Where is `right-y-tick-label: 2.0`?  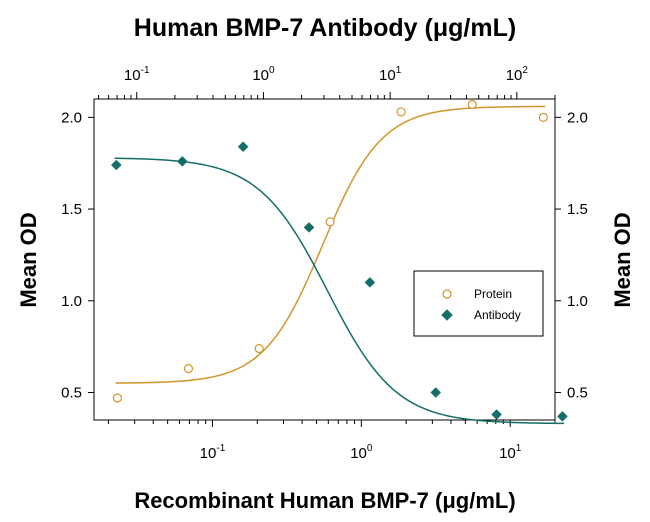 right-y-tick-label: 2.0 is located at coordinates (577, 117).